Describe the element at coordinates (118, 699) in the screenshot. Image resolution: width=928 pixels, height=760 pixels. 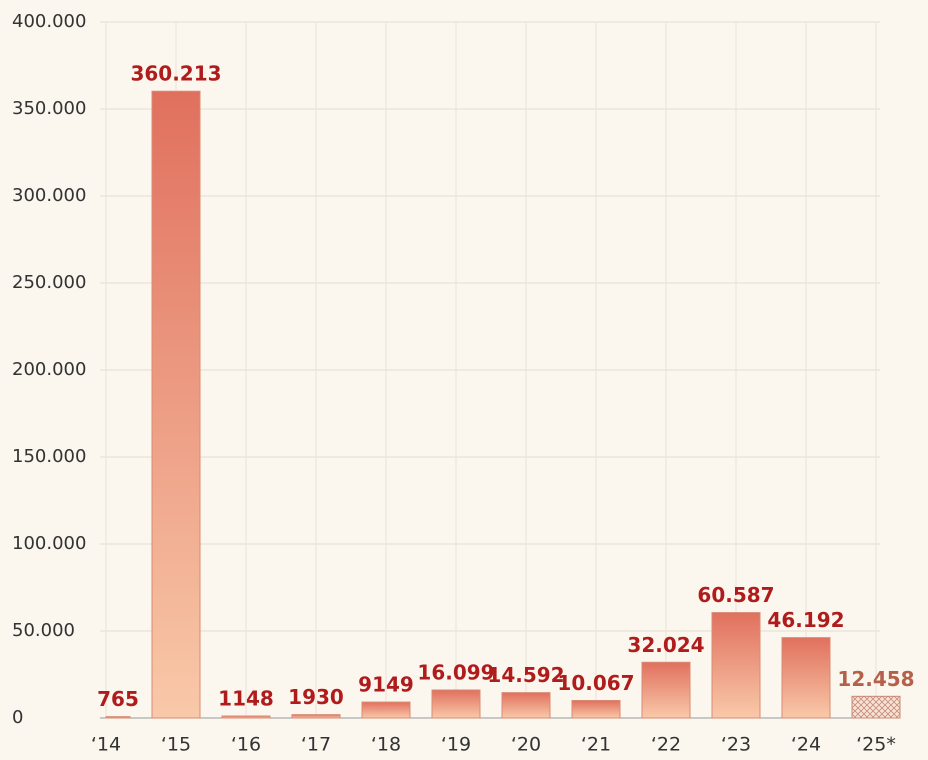
I see `value-label: 765` at that location.